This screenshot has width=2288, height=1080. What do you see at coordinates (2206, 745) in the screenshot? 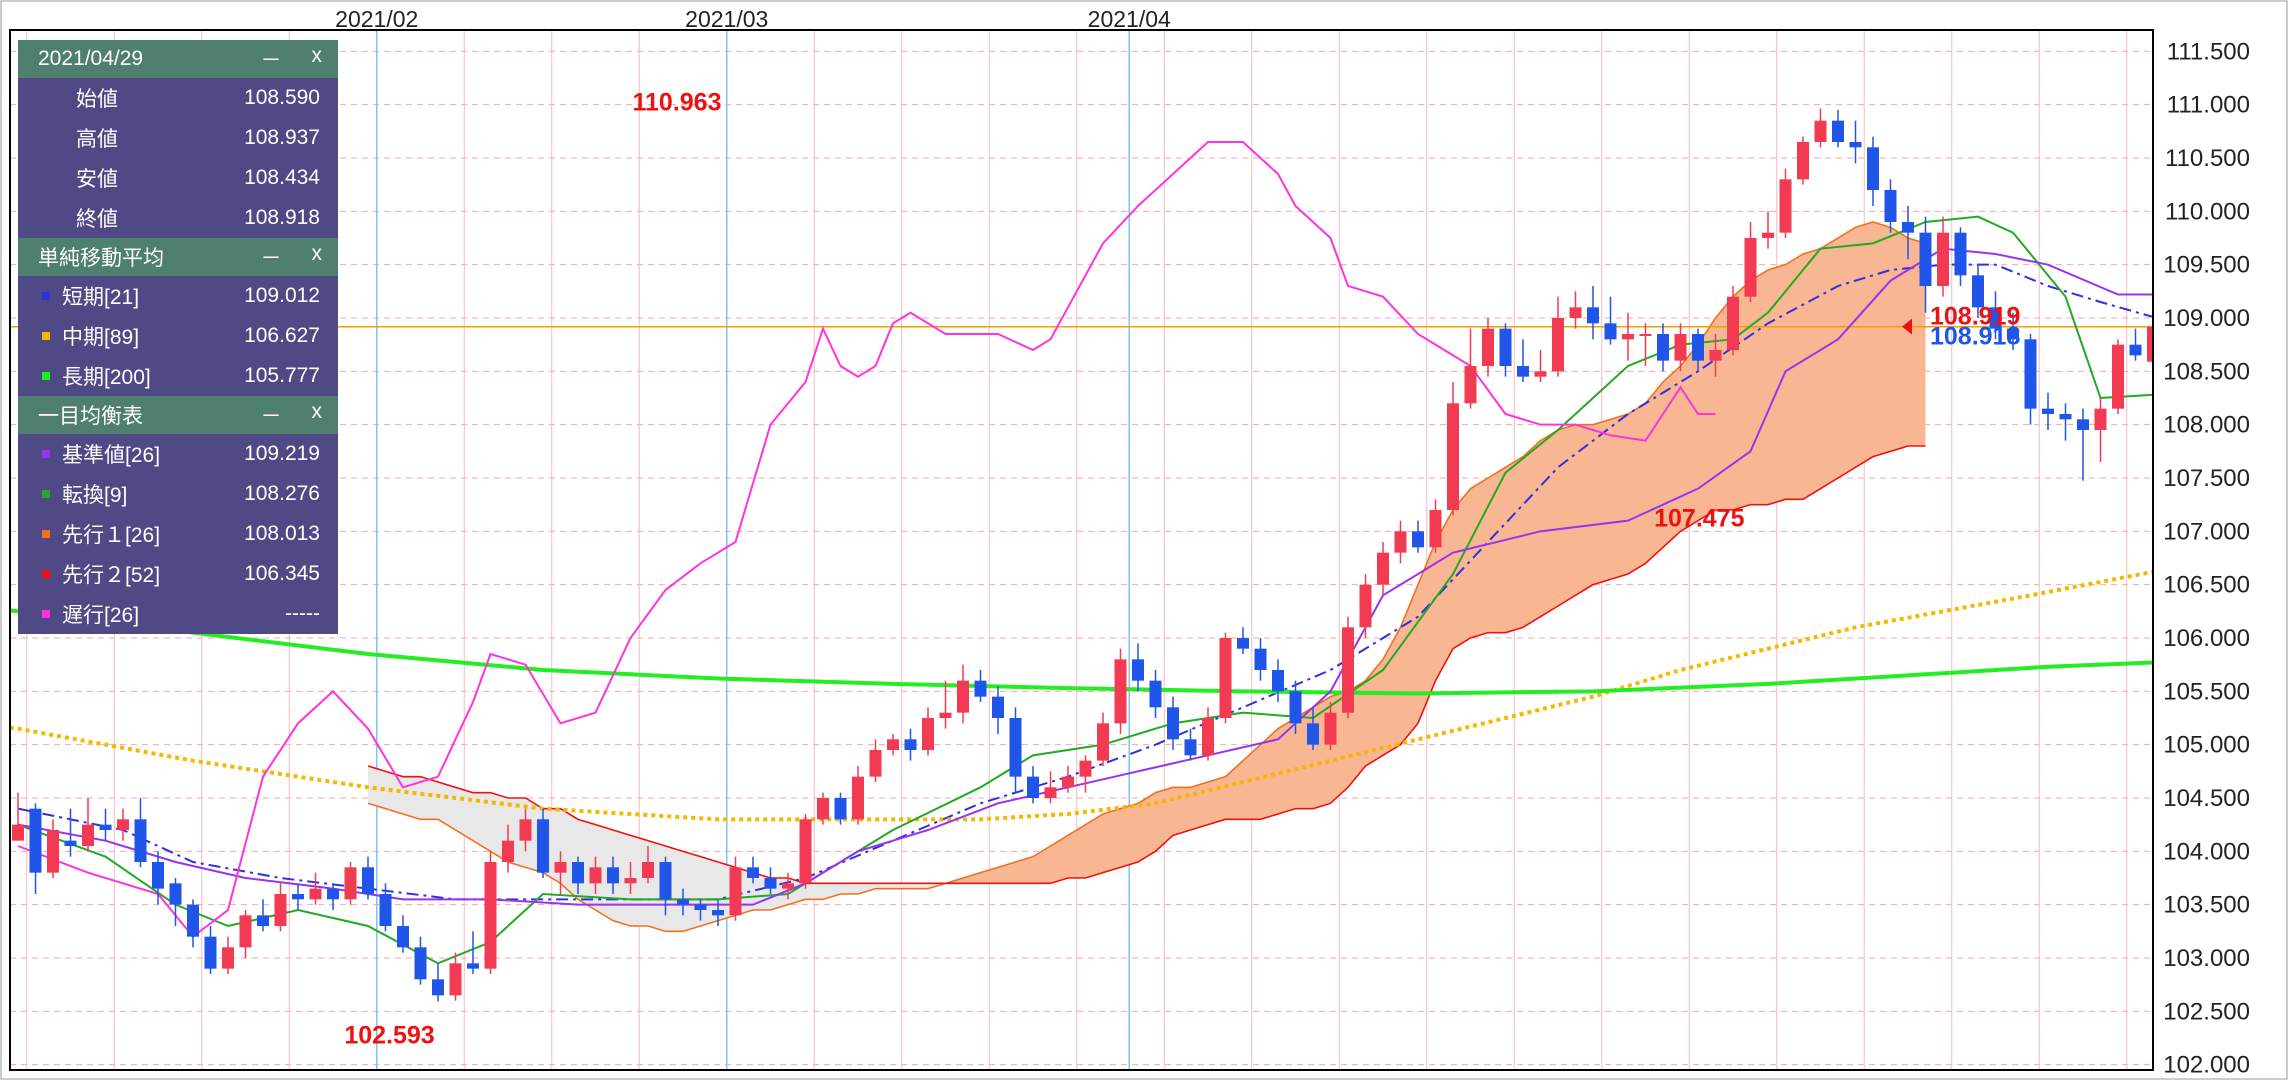
I see `y-tick-label: 105.000` at bounding box center [2206, 745].